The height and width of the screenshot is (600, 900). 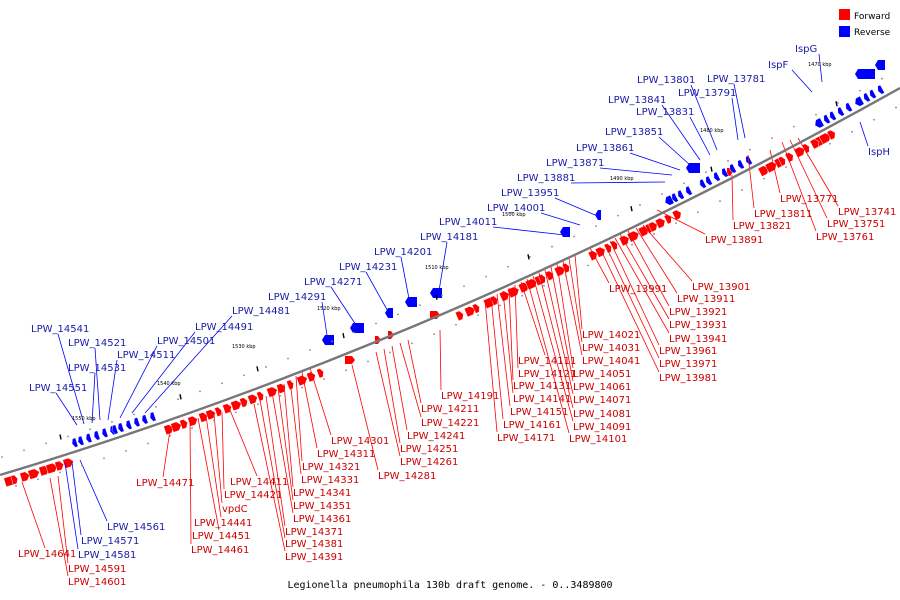 I want to click on forward-gene-label-lpw-13811: LPW_13811, so click(x=783, y=214).